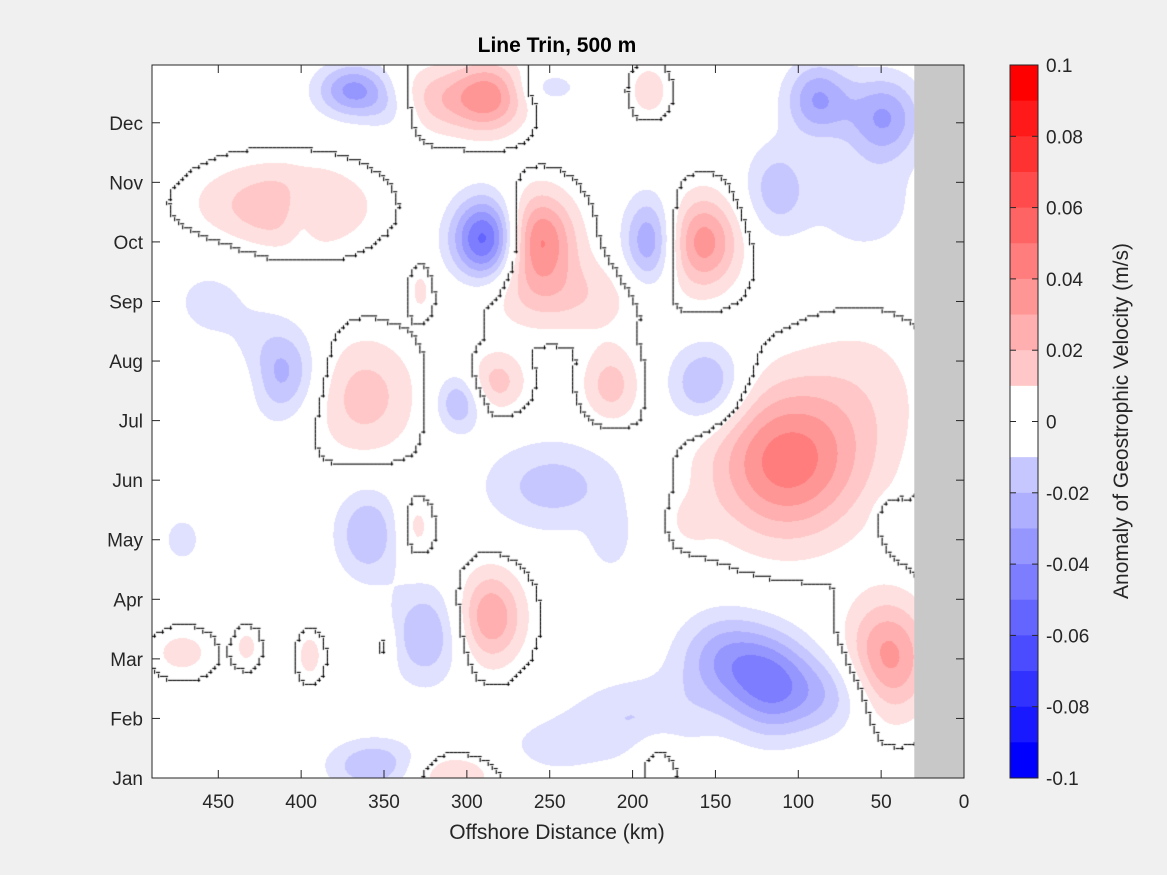 This screenshot has width=1167, height=875. What do you see at coordinates (384, 802) in the screenshot?
I see `x-tick-label: 350` at bounding box center [384, 802].